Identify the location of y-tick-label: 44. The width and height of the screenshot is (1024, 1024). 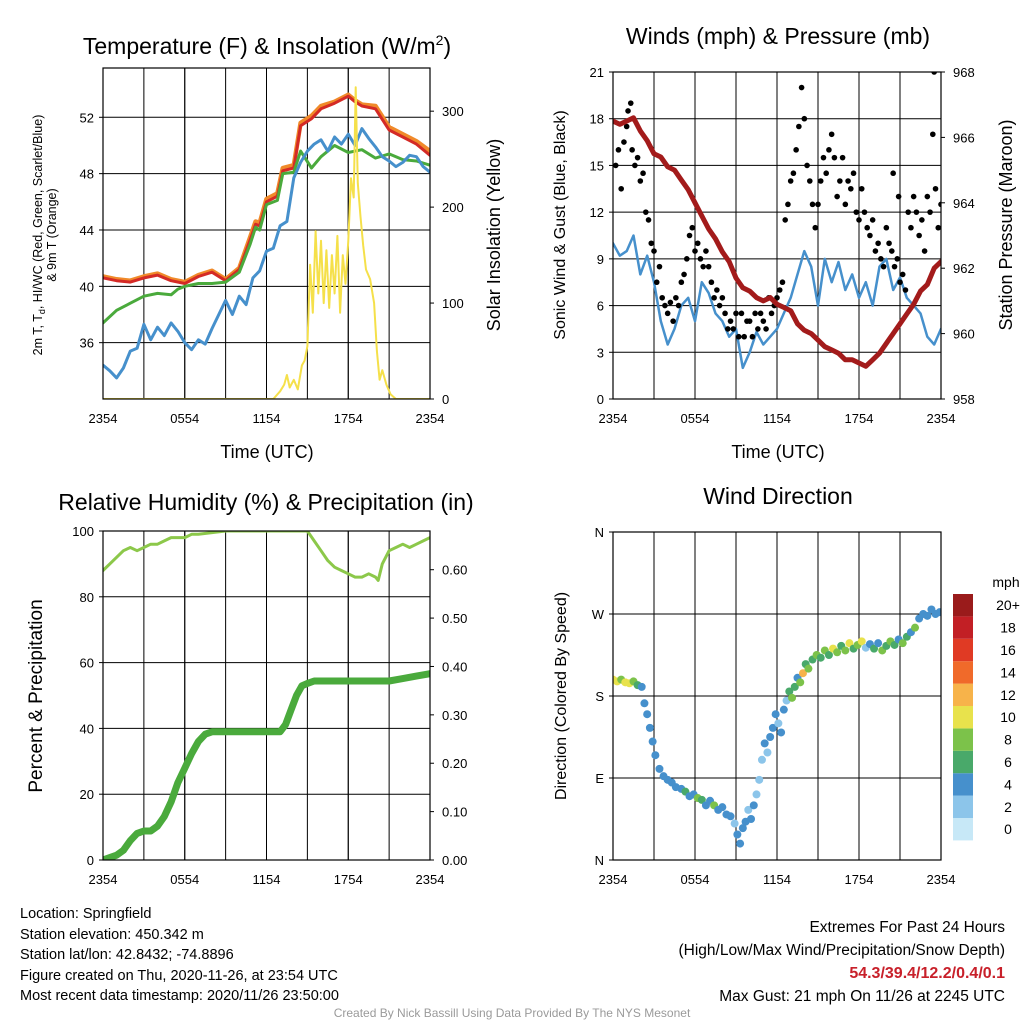
(87, 230).